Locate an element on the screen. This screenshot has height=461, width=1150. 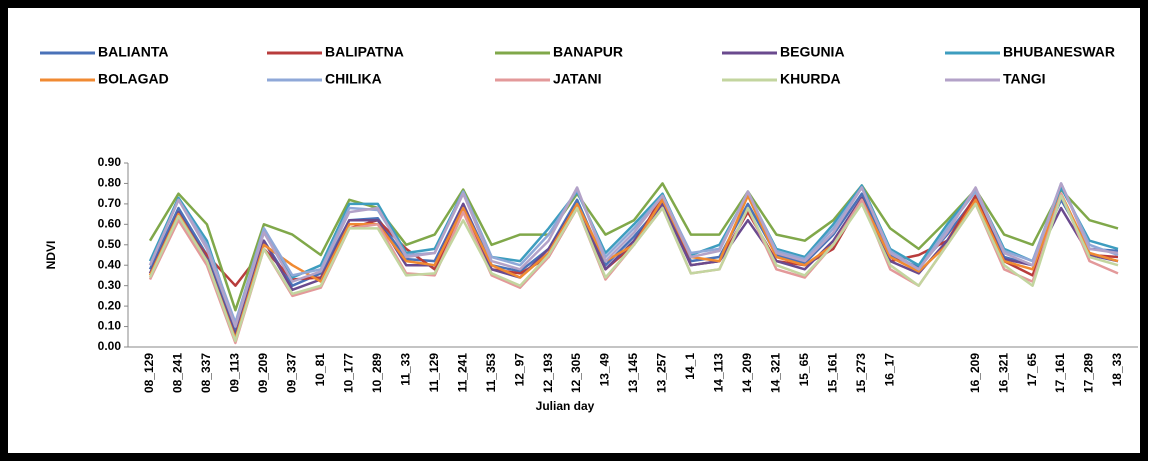
x-tick-label: 14_113 is located at coordinates (719, 373).